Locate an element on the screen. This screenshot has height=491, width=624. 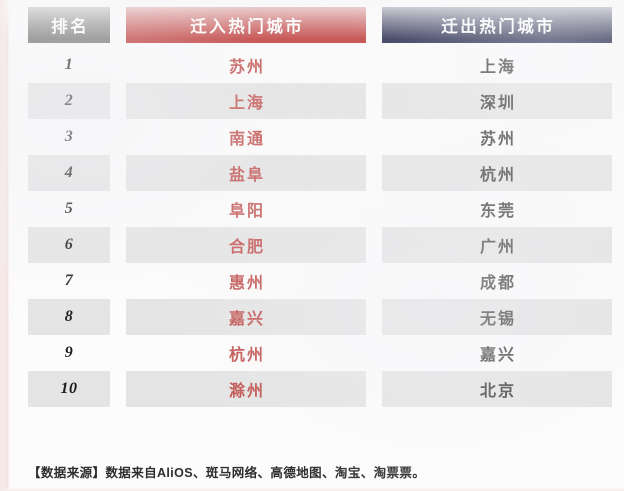
table-header-row: 排名 迁入热门城市 迁出热门城市 is located at coordinates (312, 23).